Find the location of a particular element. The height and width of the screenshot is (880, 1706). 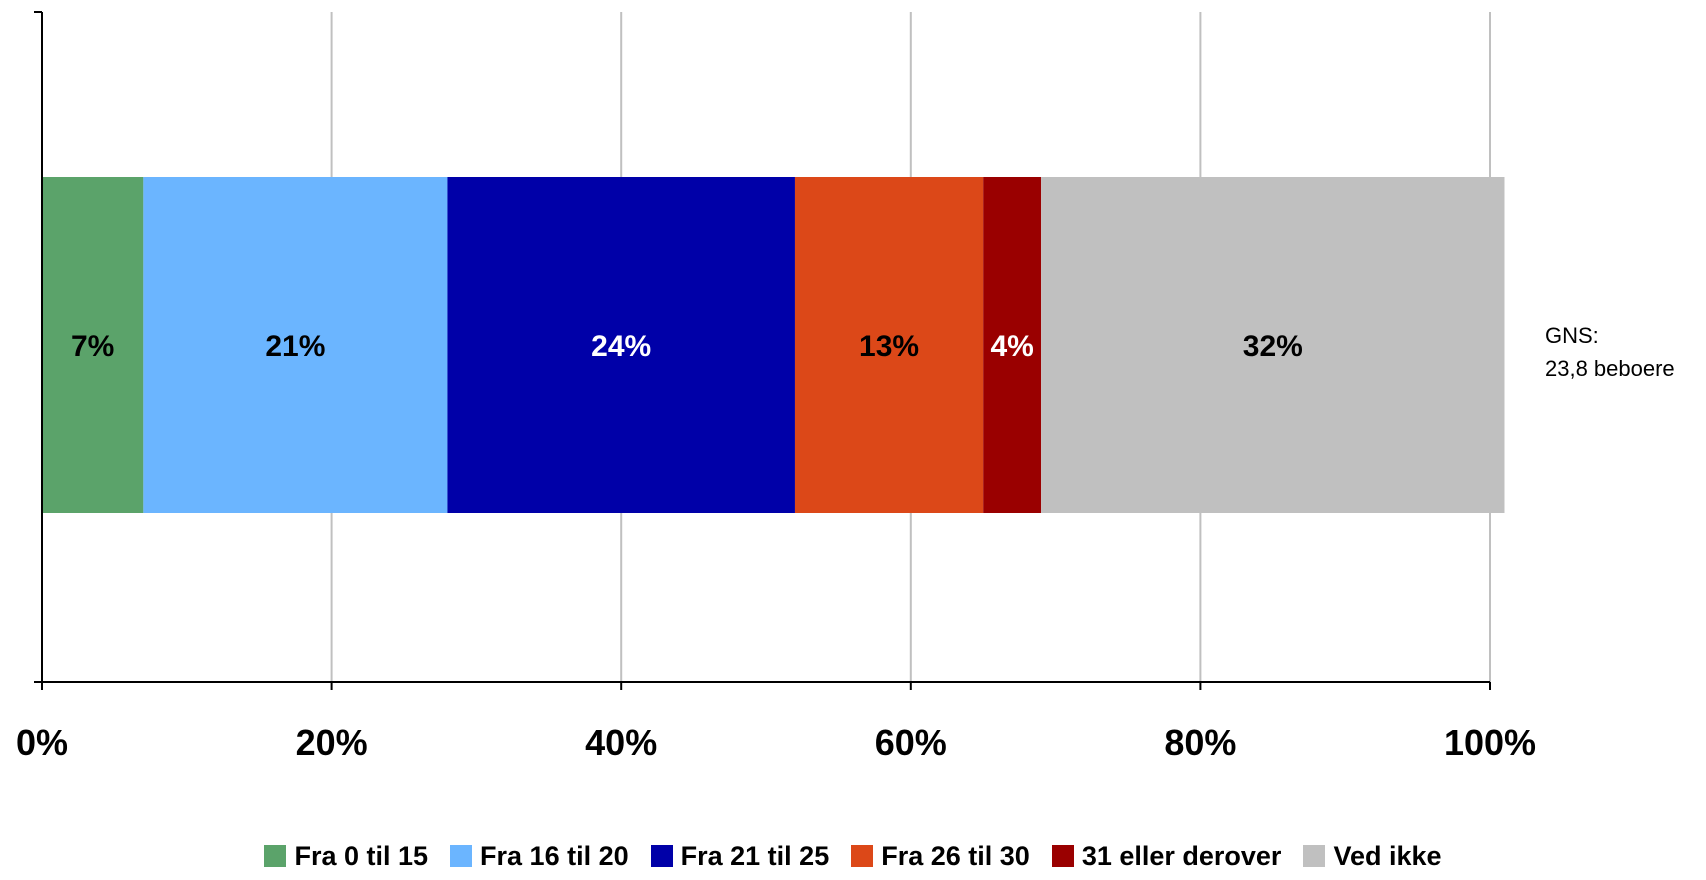

legend-label: 31 eller derover is located at coordinates (1181, 855).